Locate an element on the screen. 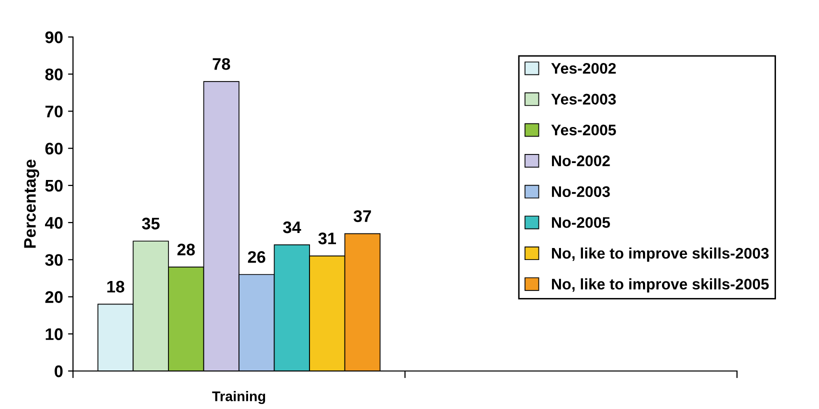 Image resolution: width=819 pixels, height=409 pixels. legend-label: No, like to improve skills-2005 is located at coordinates (660, 285).